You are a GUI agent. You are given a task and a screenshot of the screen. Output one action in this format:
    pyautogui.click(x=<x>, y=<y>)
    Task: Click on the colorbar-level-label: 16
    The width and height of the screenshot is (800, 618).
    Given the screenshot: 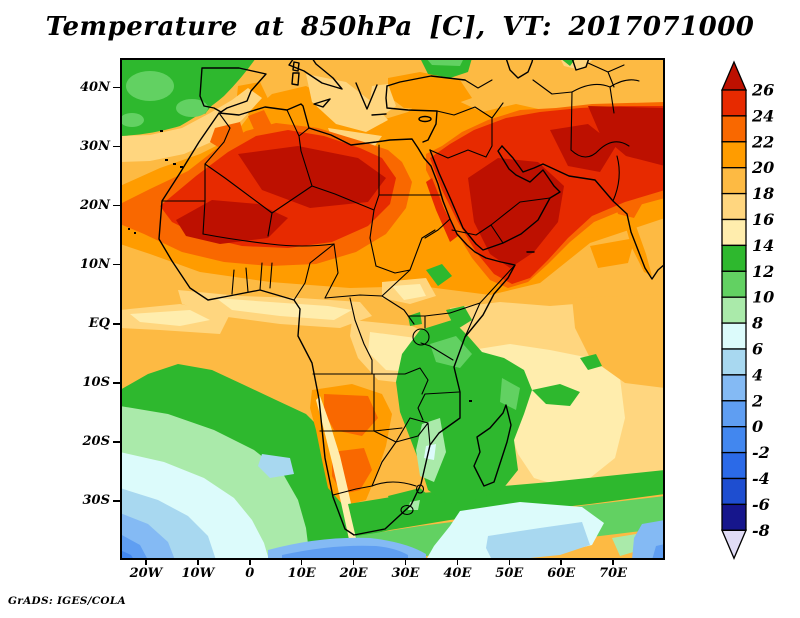 What is the action you would take?
    pyautogui.click(x=763, y=219)
    